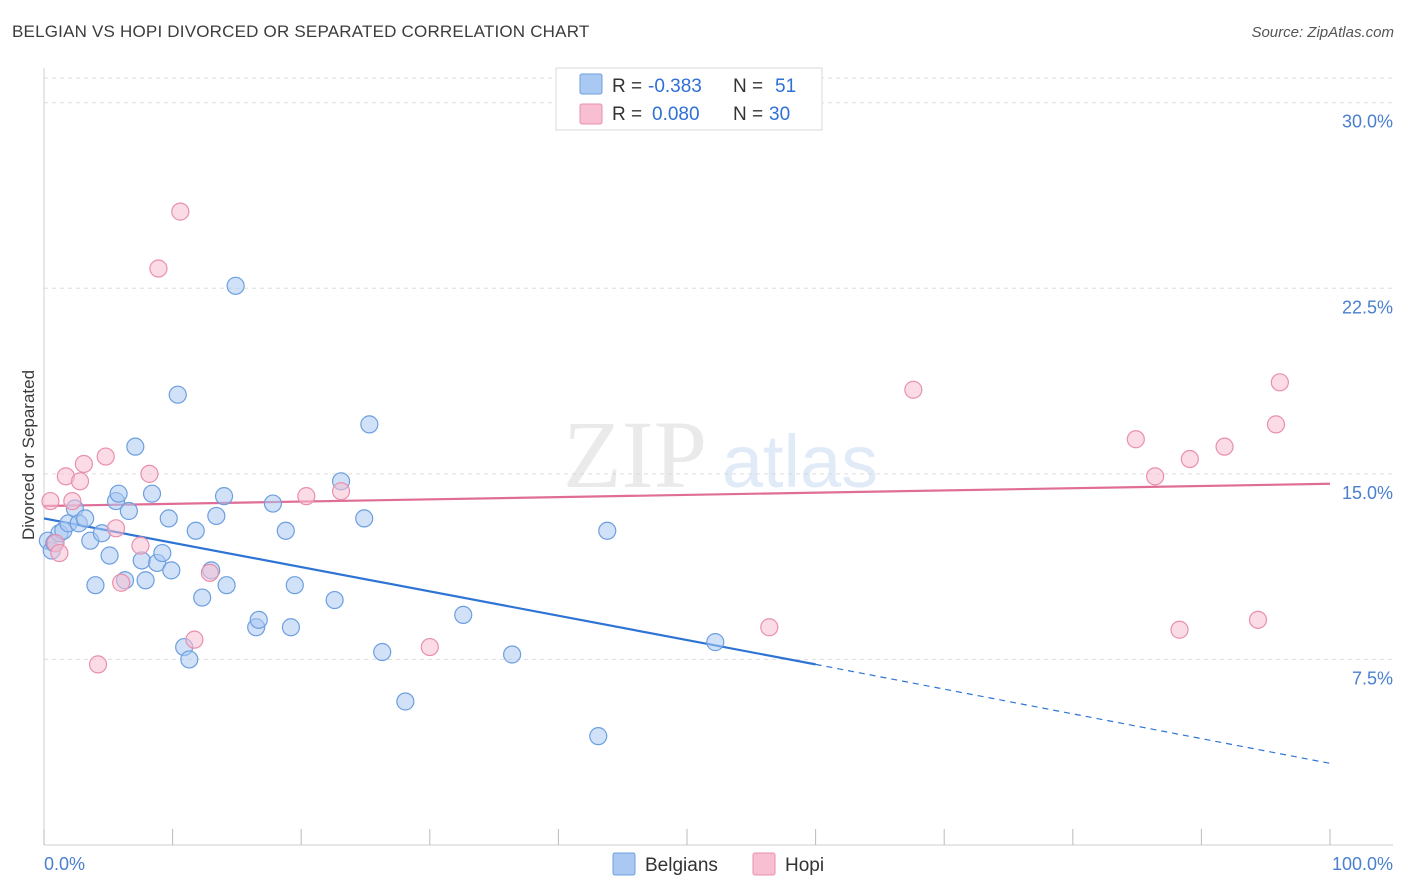  I want to click on watermark-zip: ZIP, so click(635, 454).